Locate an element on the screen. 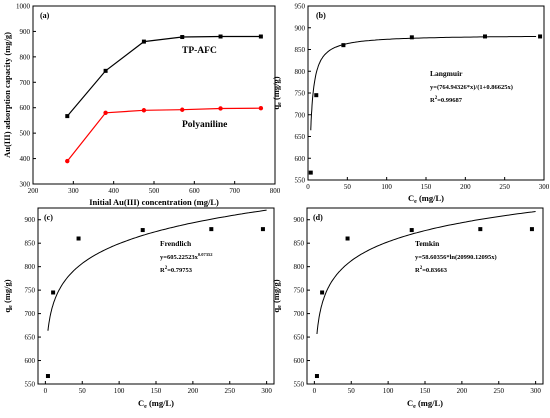  series-label-tp-afc: TP-AFC is located at coordinates (199, 51).